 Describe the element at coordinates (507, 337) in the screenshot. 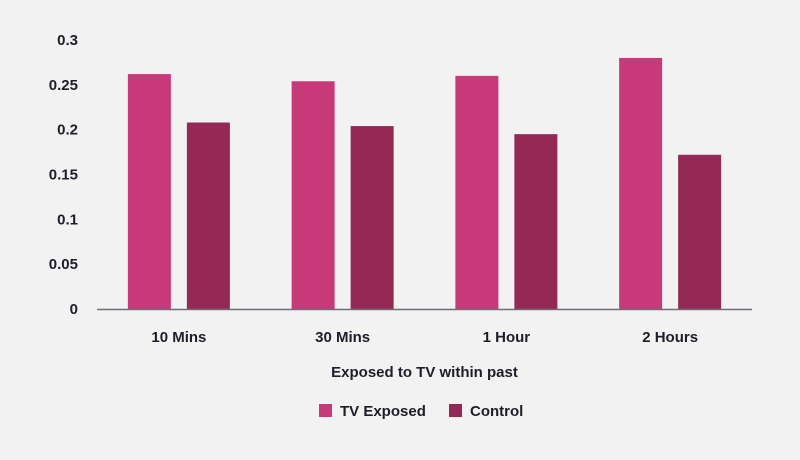

I see `x-category-label: 1 Hour` at that location.